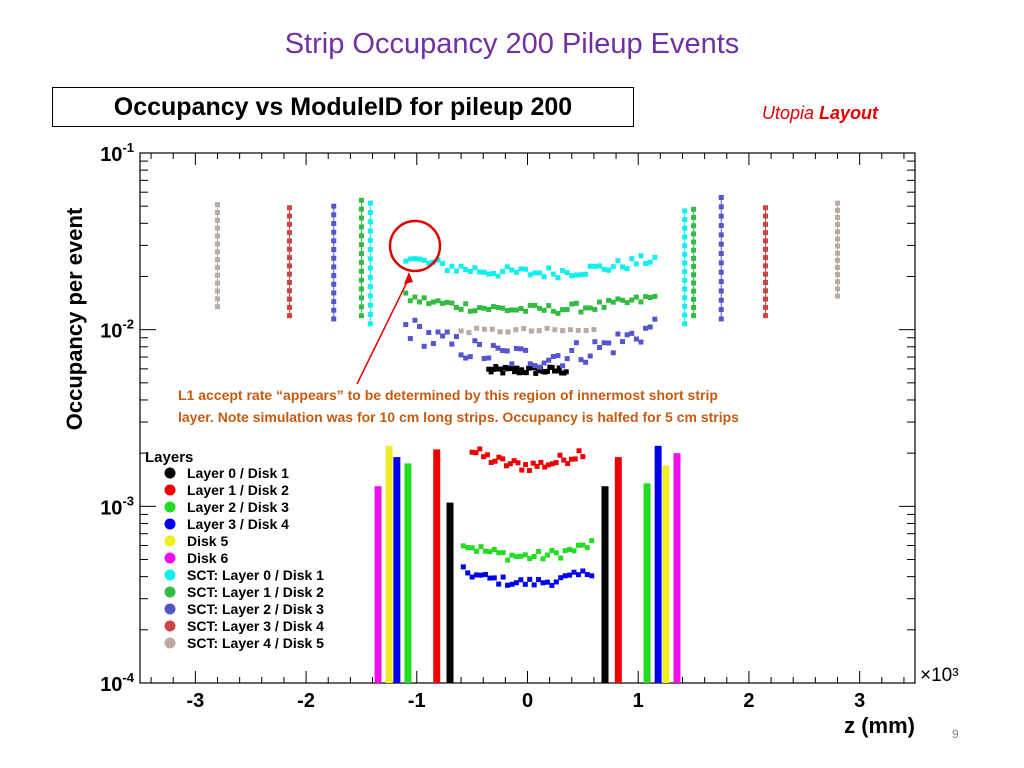  What do you see at coordinates (117, 683) in the screenshot?
I see `y-tick-label: 10⁻⁴` at bounding box center [117, 683].